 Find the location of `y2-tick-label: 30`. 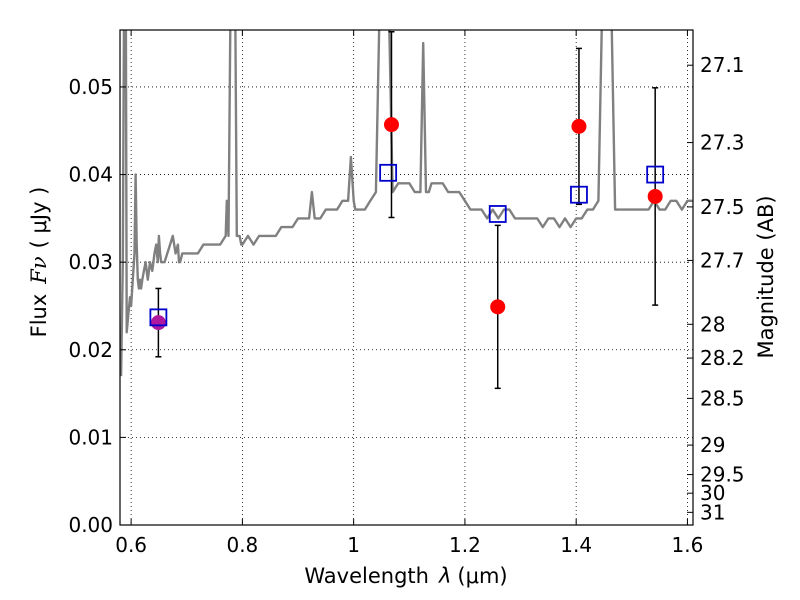

y2-tick-label: 30 is located at coordinates (712, 493).